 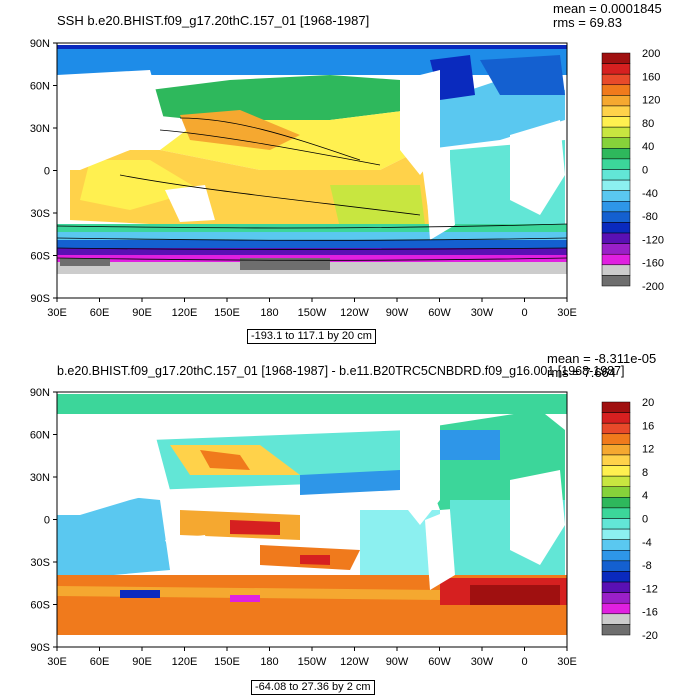 What do you see at coordinates (645, 496) in the screenshot?
I see `colorbar-label: 4` at bounding box center [645, 496].